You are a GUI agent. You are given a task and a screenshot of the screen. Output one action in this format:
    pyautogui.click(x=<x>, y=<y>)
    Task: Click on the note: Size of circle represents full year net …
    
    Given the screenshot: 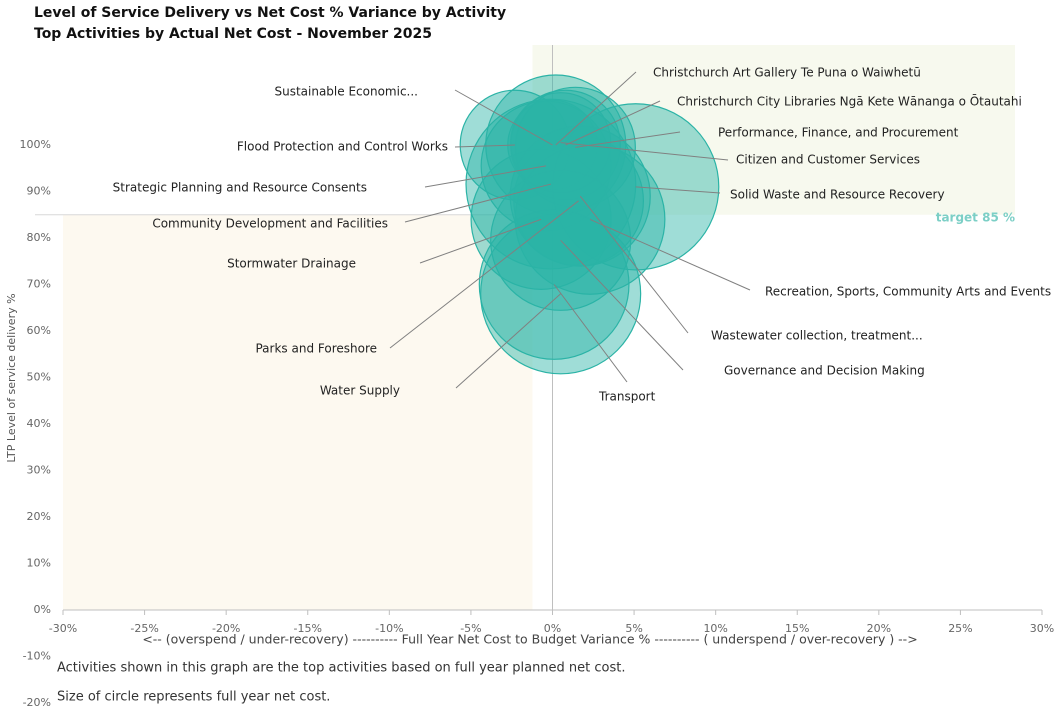 What is the action you would take?
    pyautogui.click(x=193, y=697)
    